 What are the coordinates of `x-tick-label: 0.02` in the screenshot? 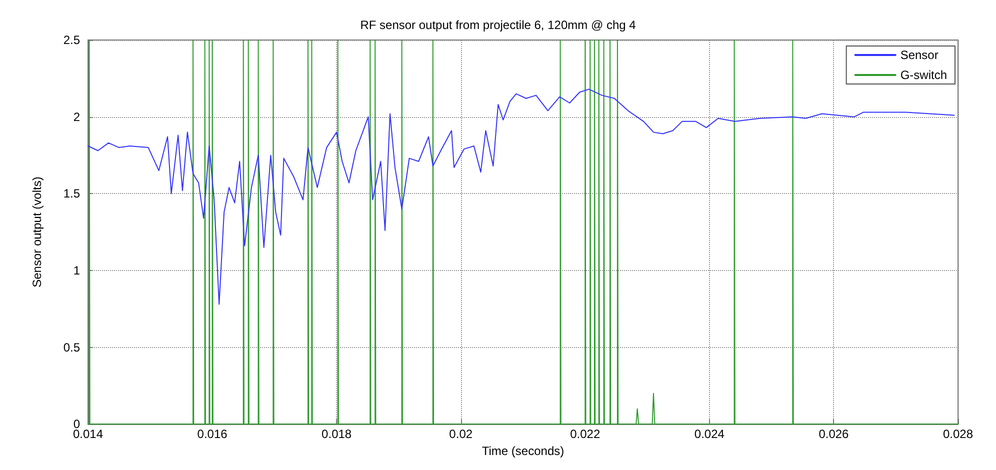 It's located at (461, 434).